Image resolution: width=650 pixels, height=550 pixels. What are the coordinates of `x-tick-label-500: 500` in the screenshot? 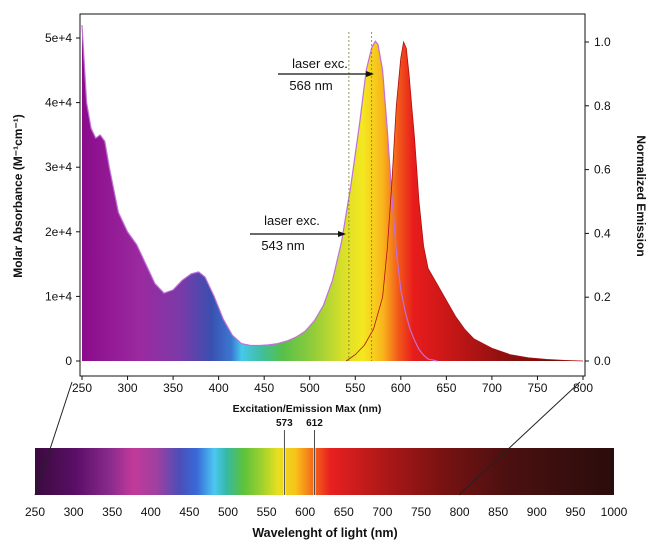 It's located at (310, 388).